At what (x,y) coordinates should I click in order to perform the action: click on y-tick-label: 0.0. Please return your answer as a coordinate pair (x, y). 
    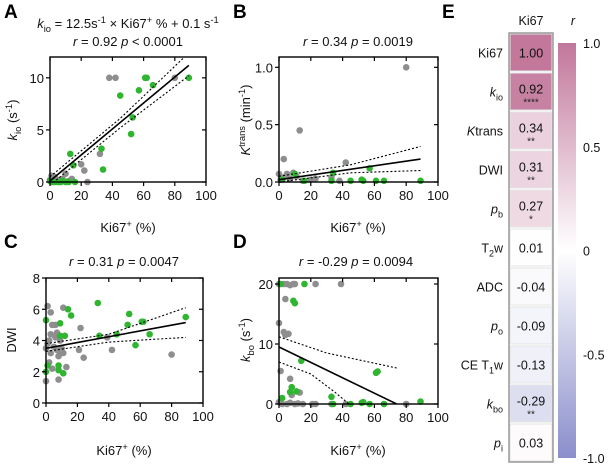
    Looking at the image, I should click on (264, 182).